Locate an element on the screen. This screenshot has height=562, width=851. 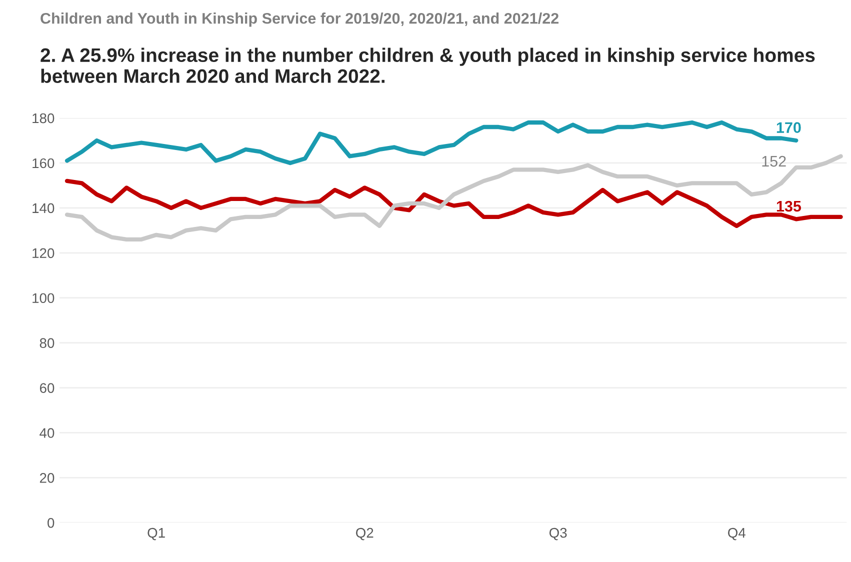
annotation: 135 is located at coordinates (789, 206).